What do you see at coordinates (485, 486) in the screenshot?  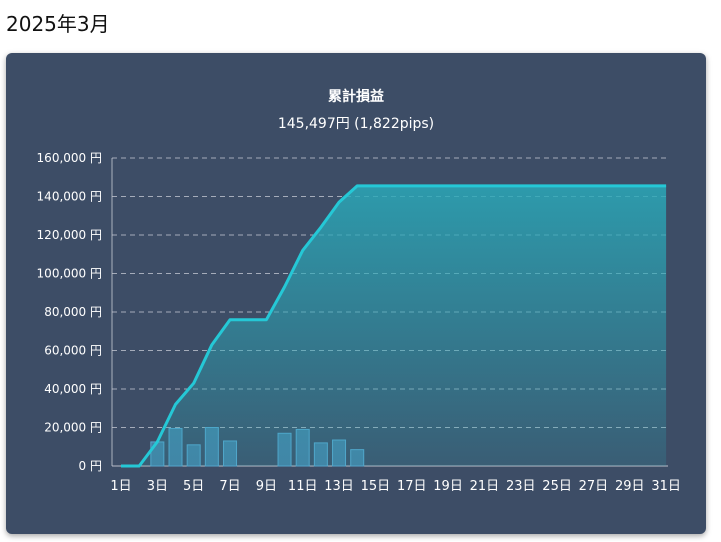 I see `x-tick-label: 21日` at bounding box center [485, 486].